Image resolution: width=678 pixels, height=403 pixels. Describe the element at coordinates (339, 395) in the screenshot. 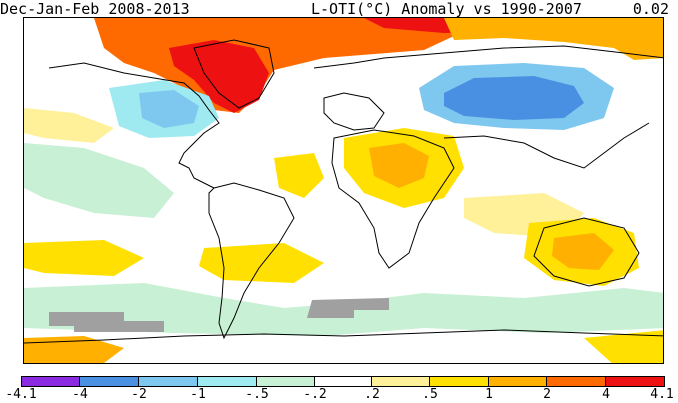

I see `color-scale-ticks: -4.1 -4 -2 -1 -.5 -.2 .2 .5 1 2 4 4.1` at that location.